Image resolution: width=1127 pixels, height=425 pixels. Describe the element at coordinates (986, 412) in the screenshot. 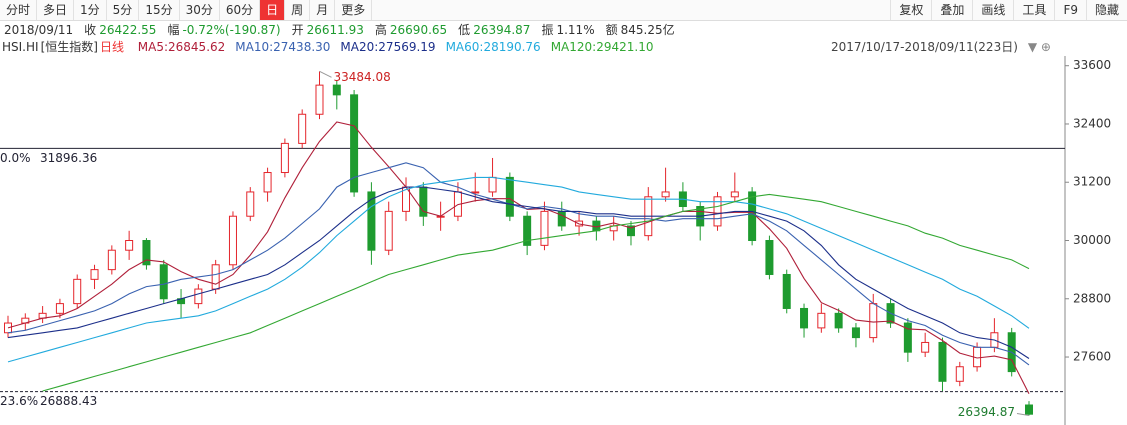

I see `low-label: 26394.87` at that location.